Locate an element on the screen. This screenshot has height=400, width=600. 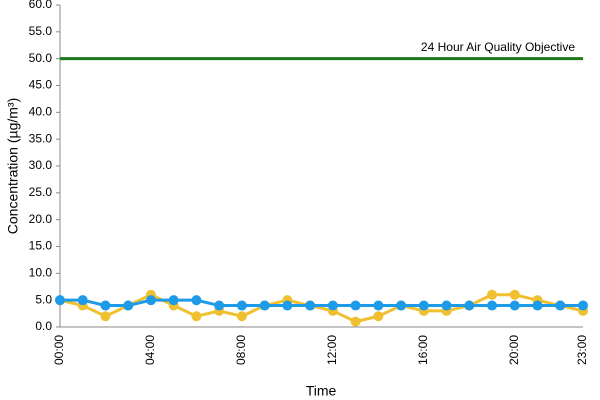
y-tick-label: 25.0 is located at coordinates (41, 192).